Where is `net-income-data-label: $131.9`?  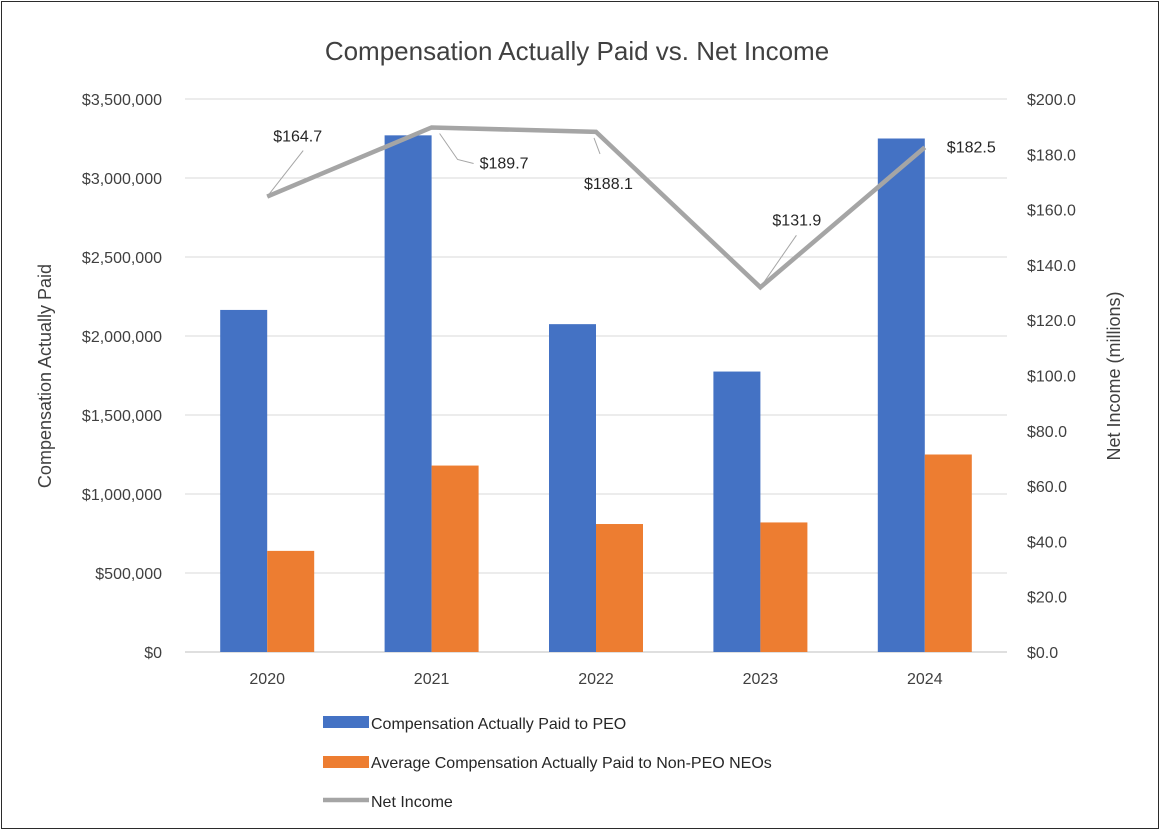 net-income-data-label: $131.9 is located at coordinates (796, 220).